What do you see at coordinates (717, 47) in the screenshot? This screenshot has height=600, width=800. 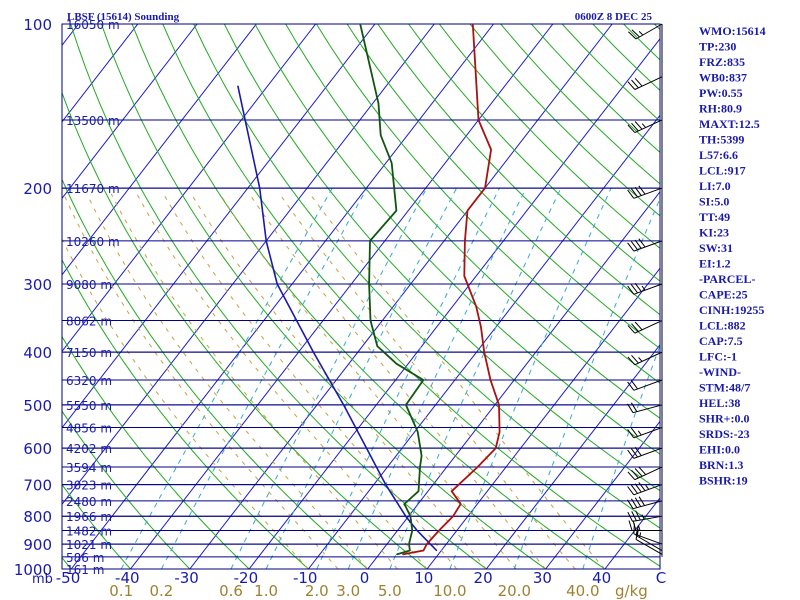 I see `stability-index-value: TP:230` at bounding box center [717, 47].